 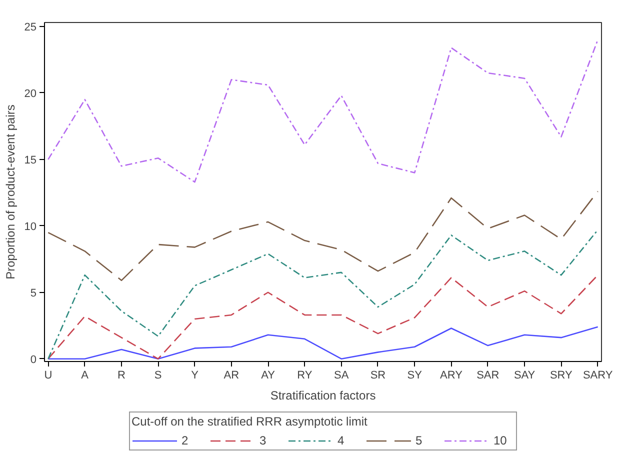 I want to click on x-tick-label: SR, so click(x=378, y=376).